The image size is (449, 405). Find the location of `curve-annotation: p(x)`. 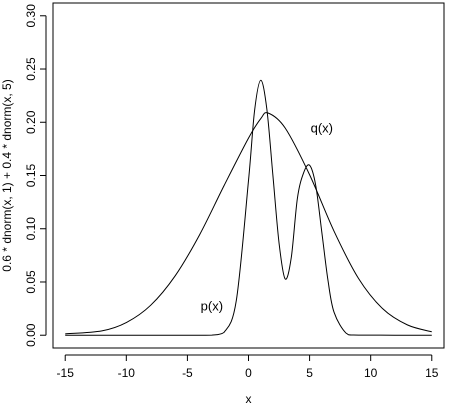

curve-annotation: p(x) is located at coordinates (212, 305).